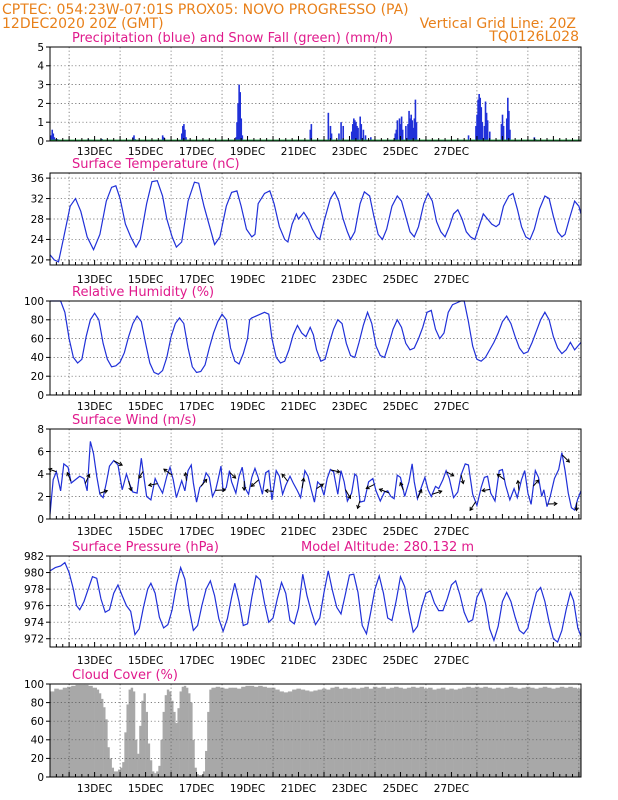 Image resolution: width=618 pixels, height=800 pixels. I want to click on y-tick-label: 5, so click(40, 48).